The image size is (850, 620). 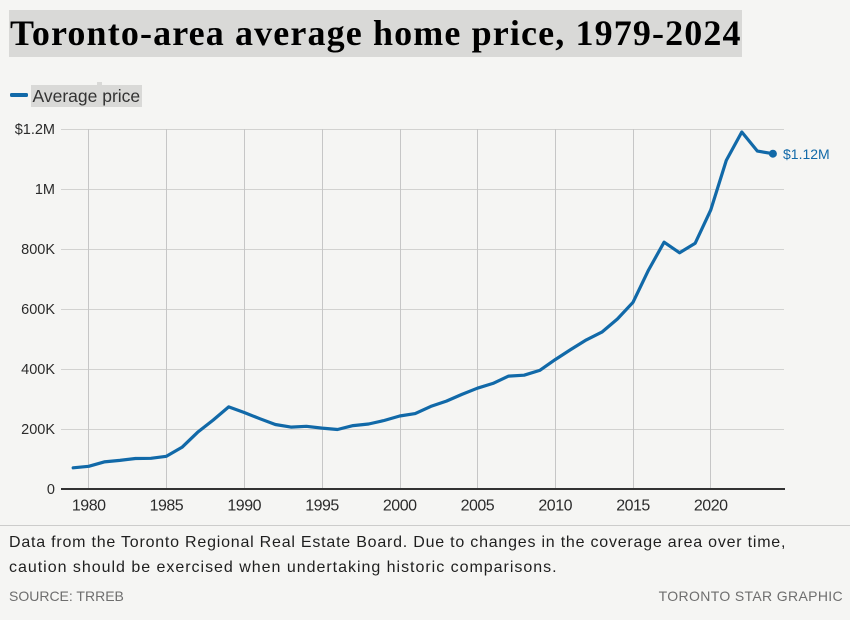 I want to click on svg-text: 200K, so click(x=38, y=430).